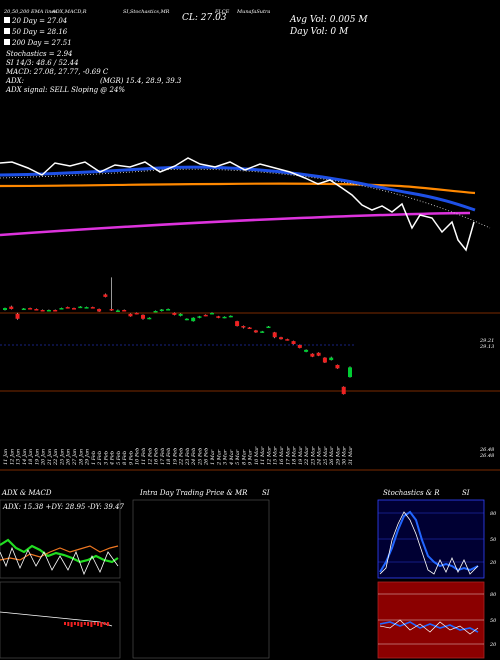  I want to click on date-tick-label: 5 Mar, so click(238, 457).